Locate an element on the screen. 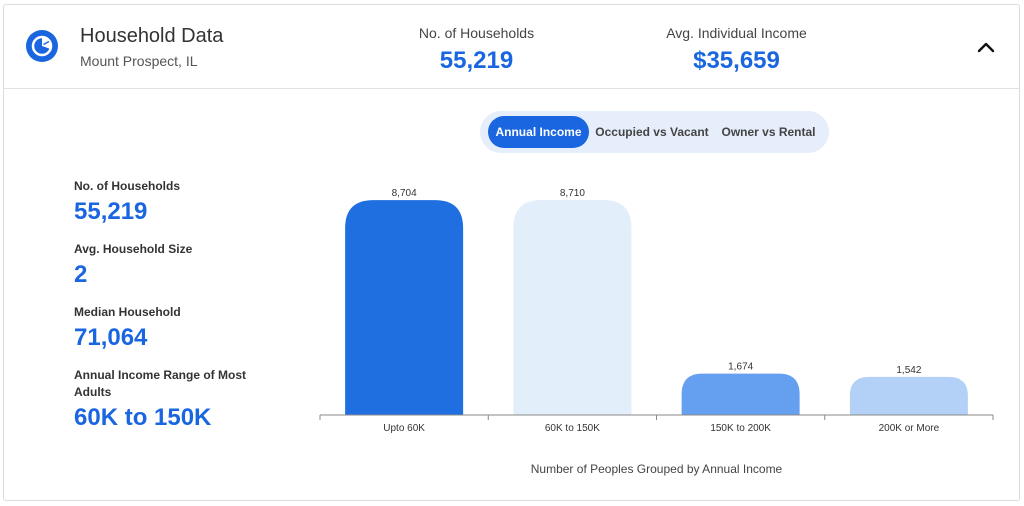 The height and width of the screenshot is (506, 1024). side-stat-value: 2 is located at coordinates (81, 274).